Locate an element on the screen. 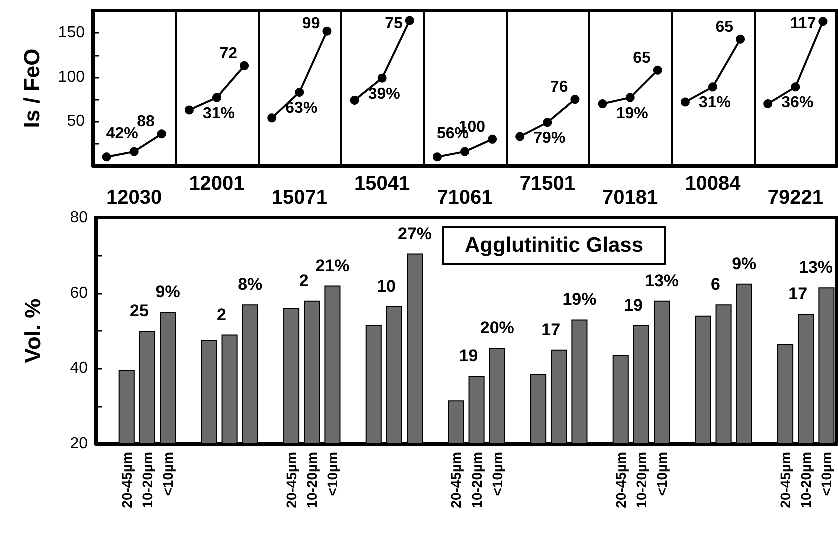  y-tick-label: 60 is located at coordinates (79, 293).